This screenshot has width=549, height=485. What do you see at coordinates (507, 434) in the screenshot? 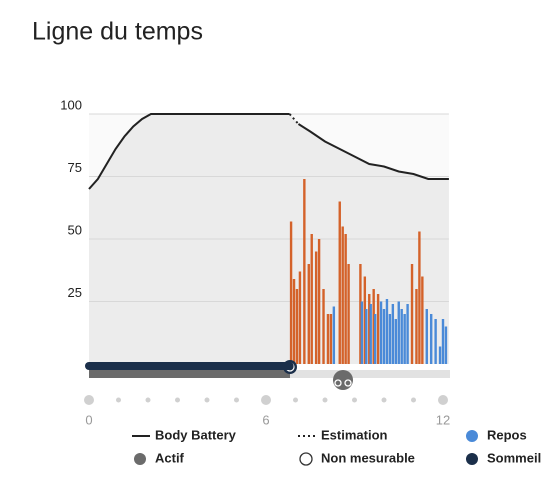
I see `legend-label: Repos` at bounding box center [507, 434].